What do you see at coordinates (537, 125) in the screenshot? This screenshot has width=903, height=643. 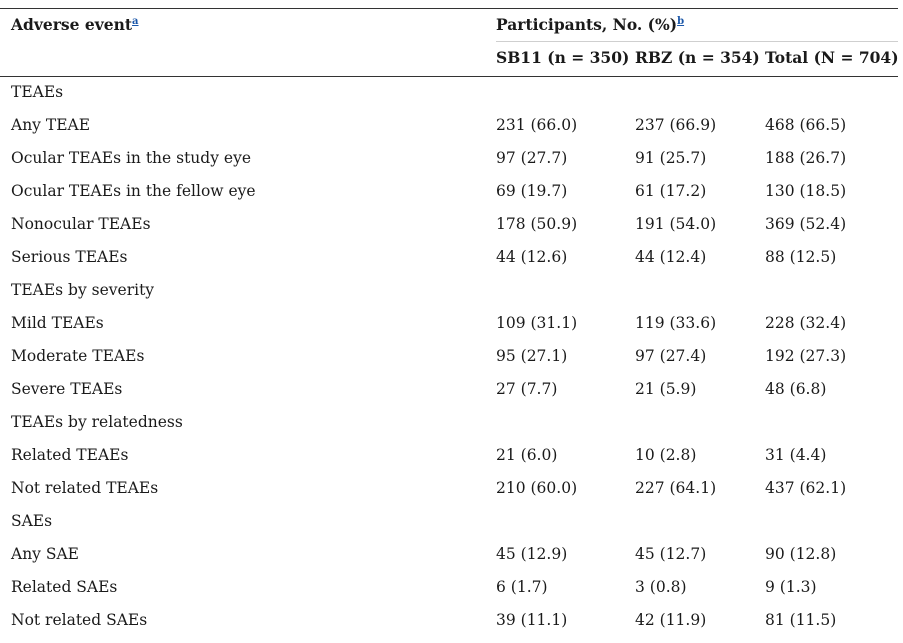 I see `sb11-value: 231 (66.0)` at bounding box center [537, 125].